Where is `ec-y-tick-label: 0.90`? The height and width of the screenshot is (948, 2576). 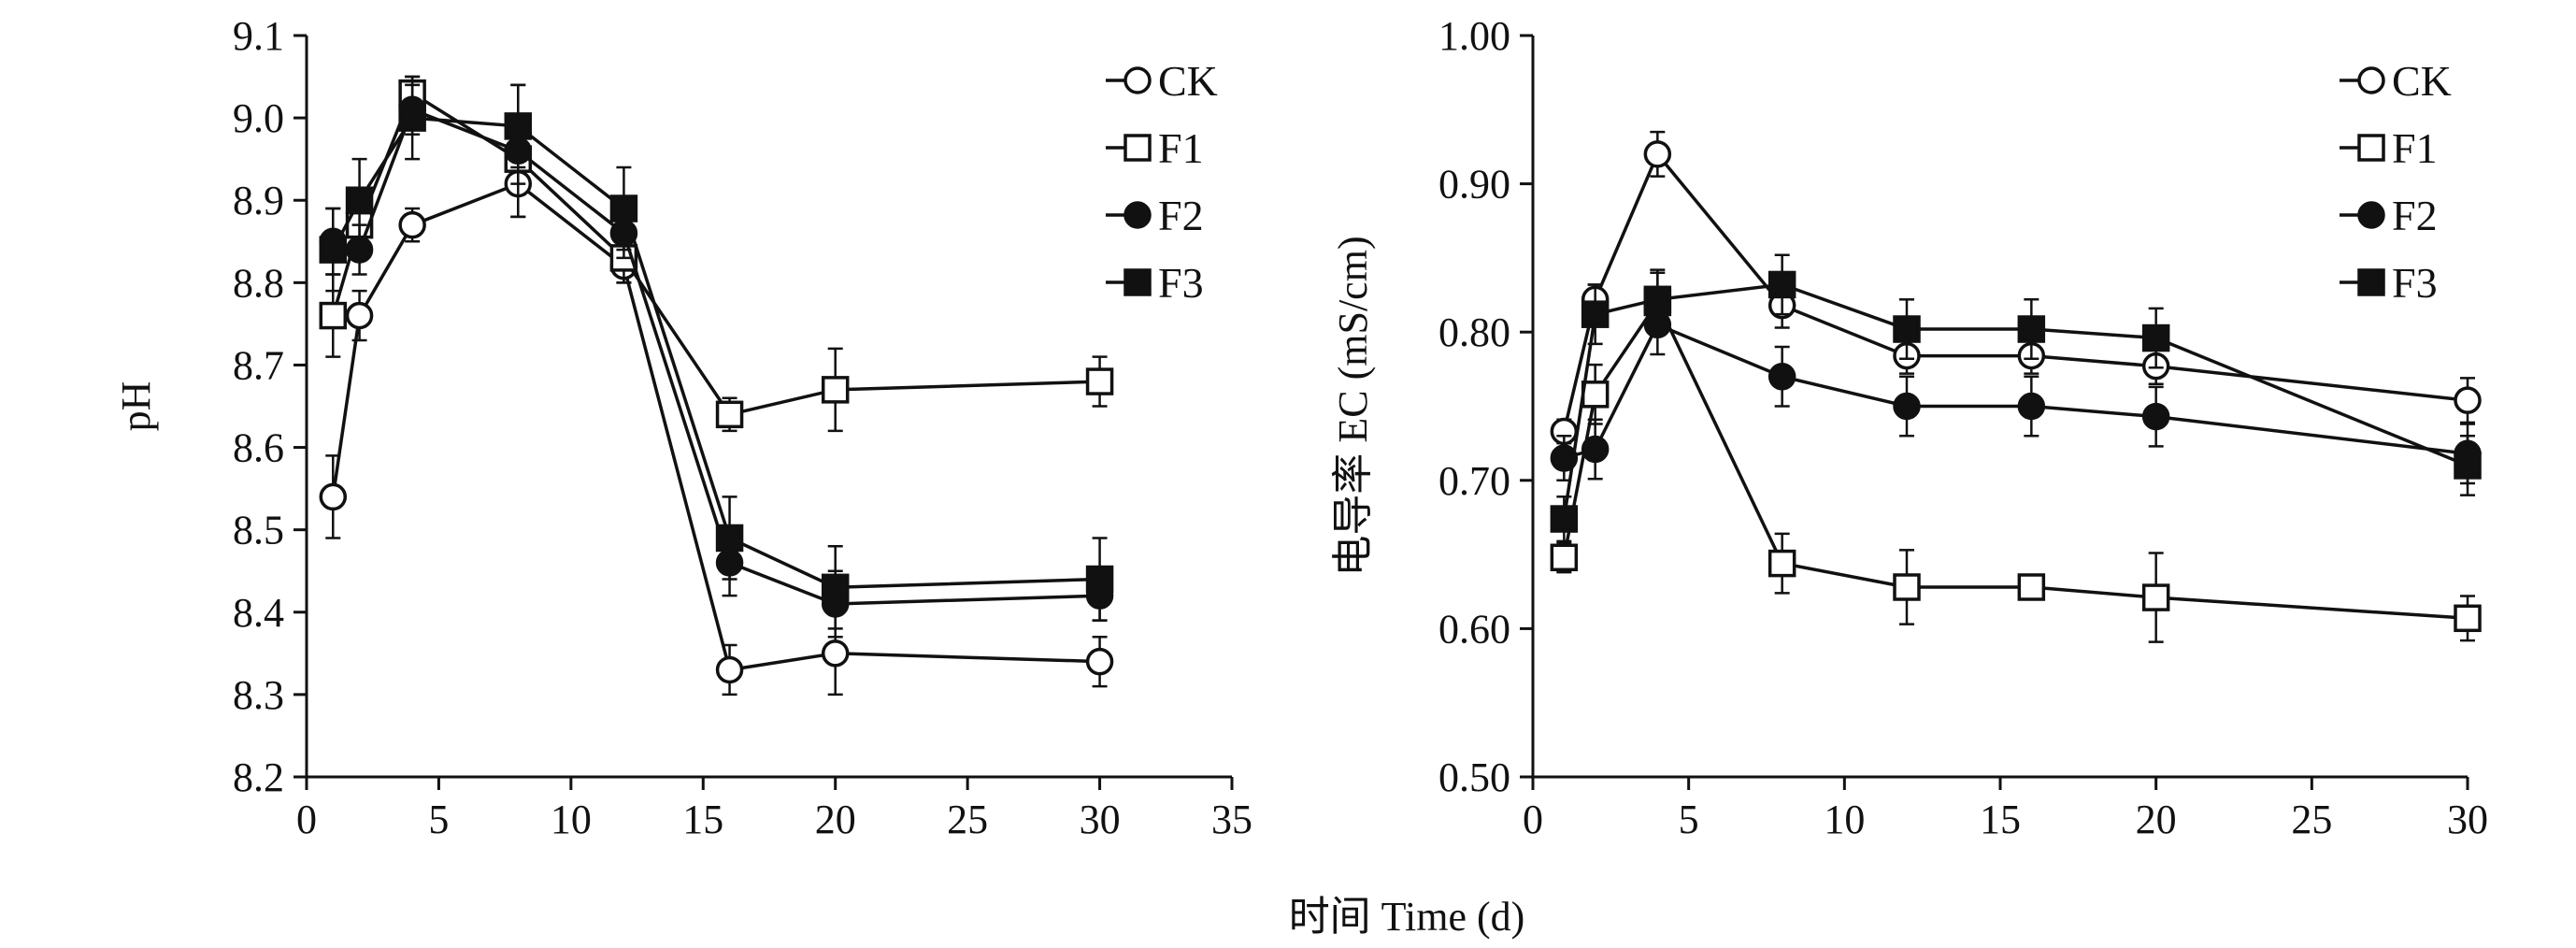
ec-y-tick-label: 0.90 is located at coordinates (1474, 185).